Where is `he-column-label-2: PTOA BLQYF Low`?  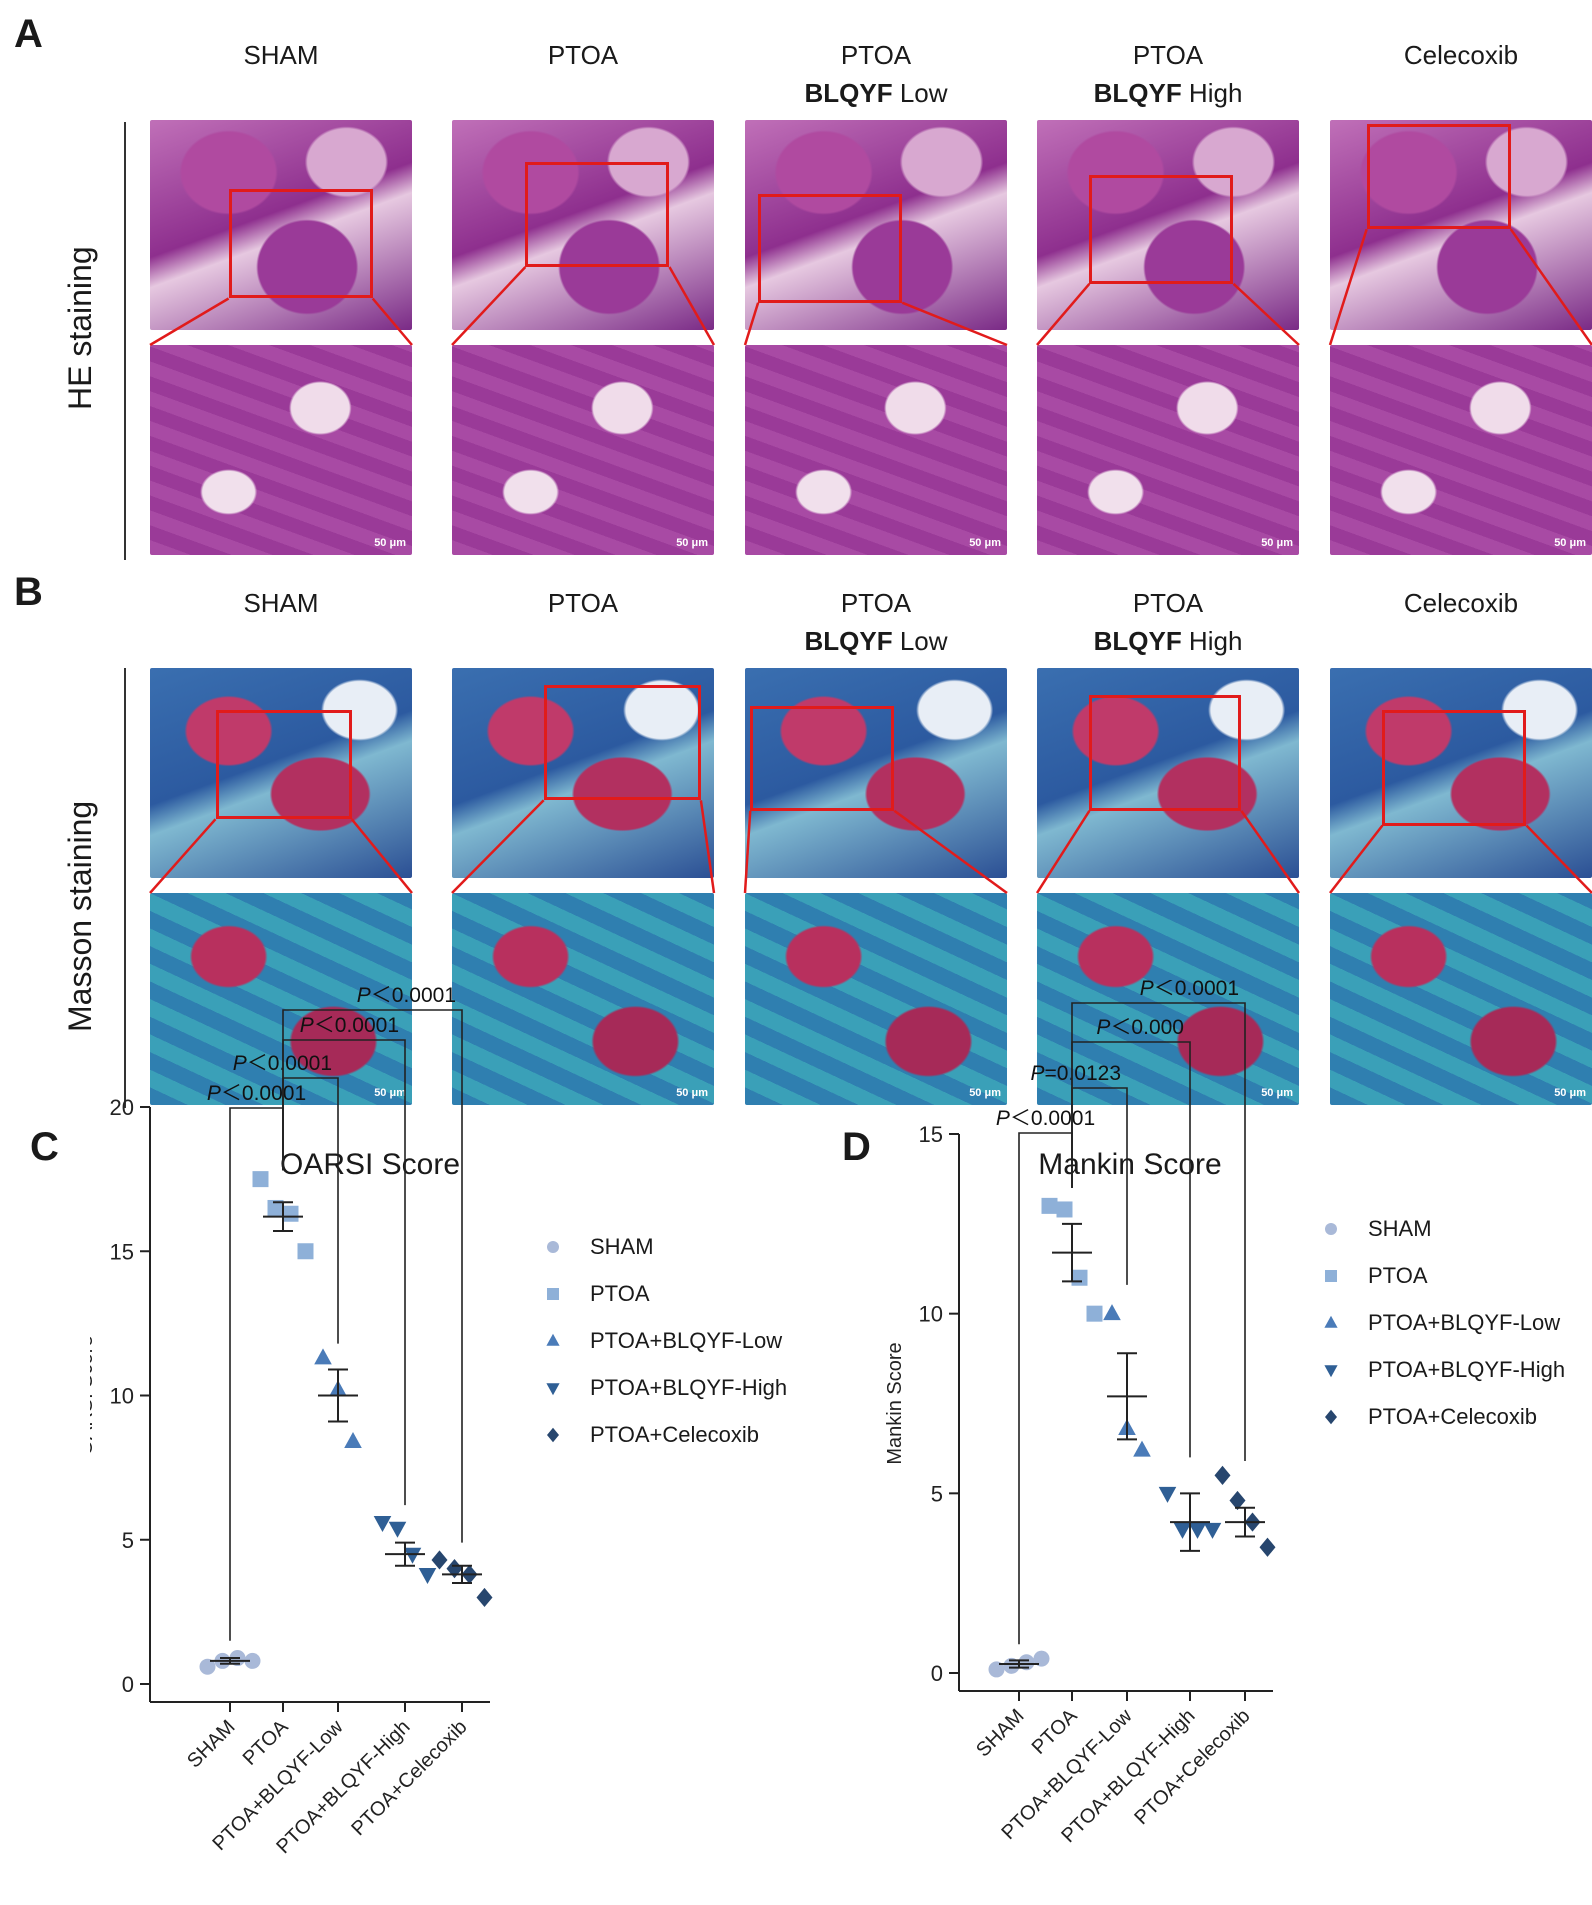
he-column-label-2: PTOA BLQYF Low is located at coordinates (876, 74).